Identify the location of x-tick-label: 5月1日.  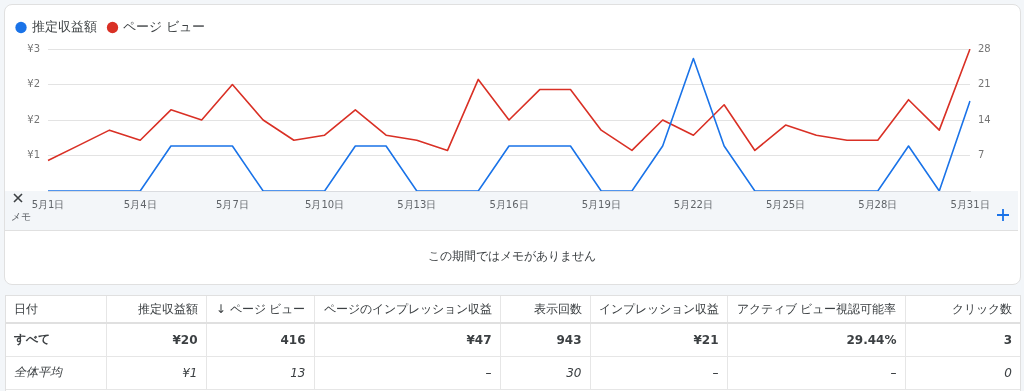
(48, 204).